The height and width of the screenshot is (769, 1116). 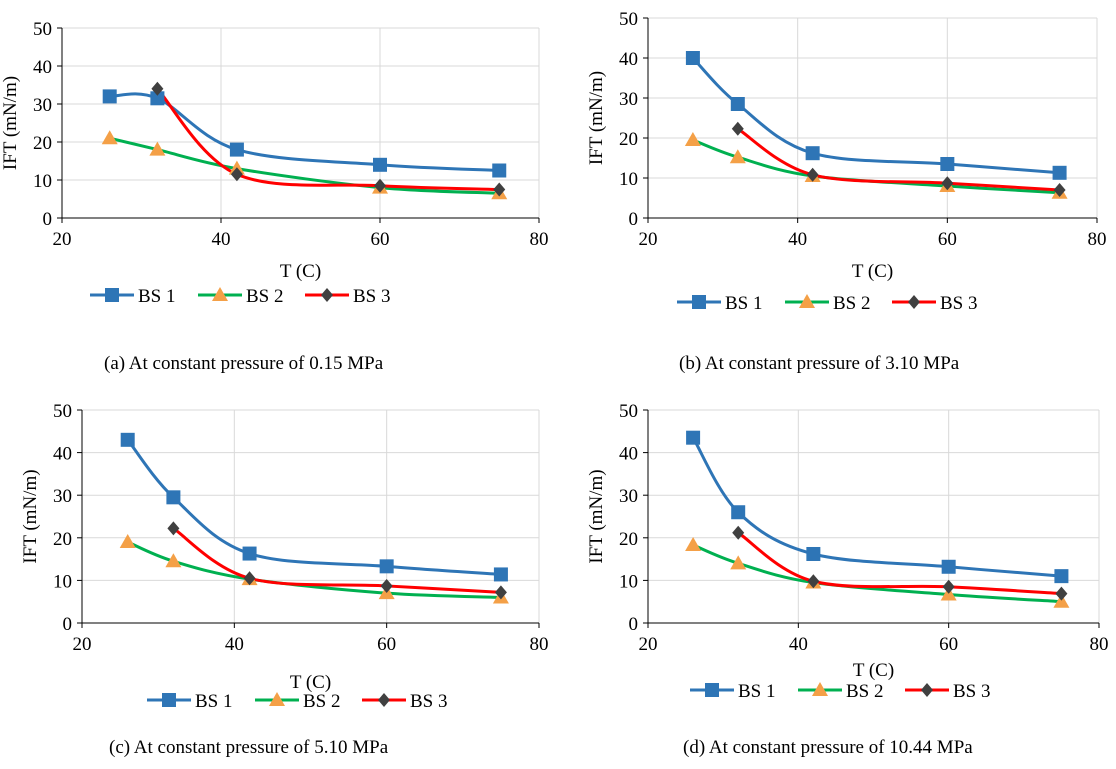 What do you see at coordinates (42, 143) in the screenshot?
I see `y-tick-label: 20` at bounding box center [42, 143].